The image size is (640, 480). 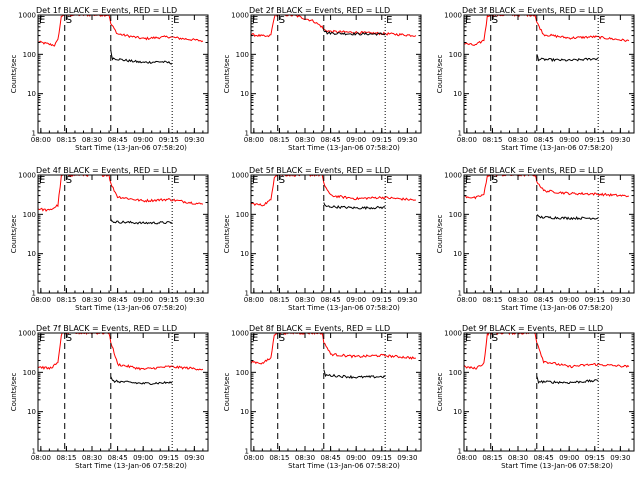 I want to click on chart-title: Det 2f BLACK = Events, RED = LLD, so click(x=319, y=10).